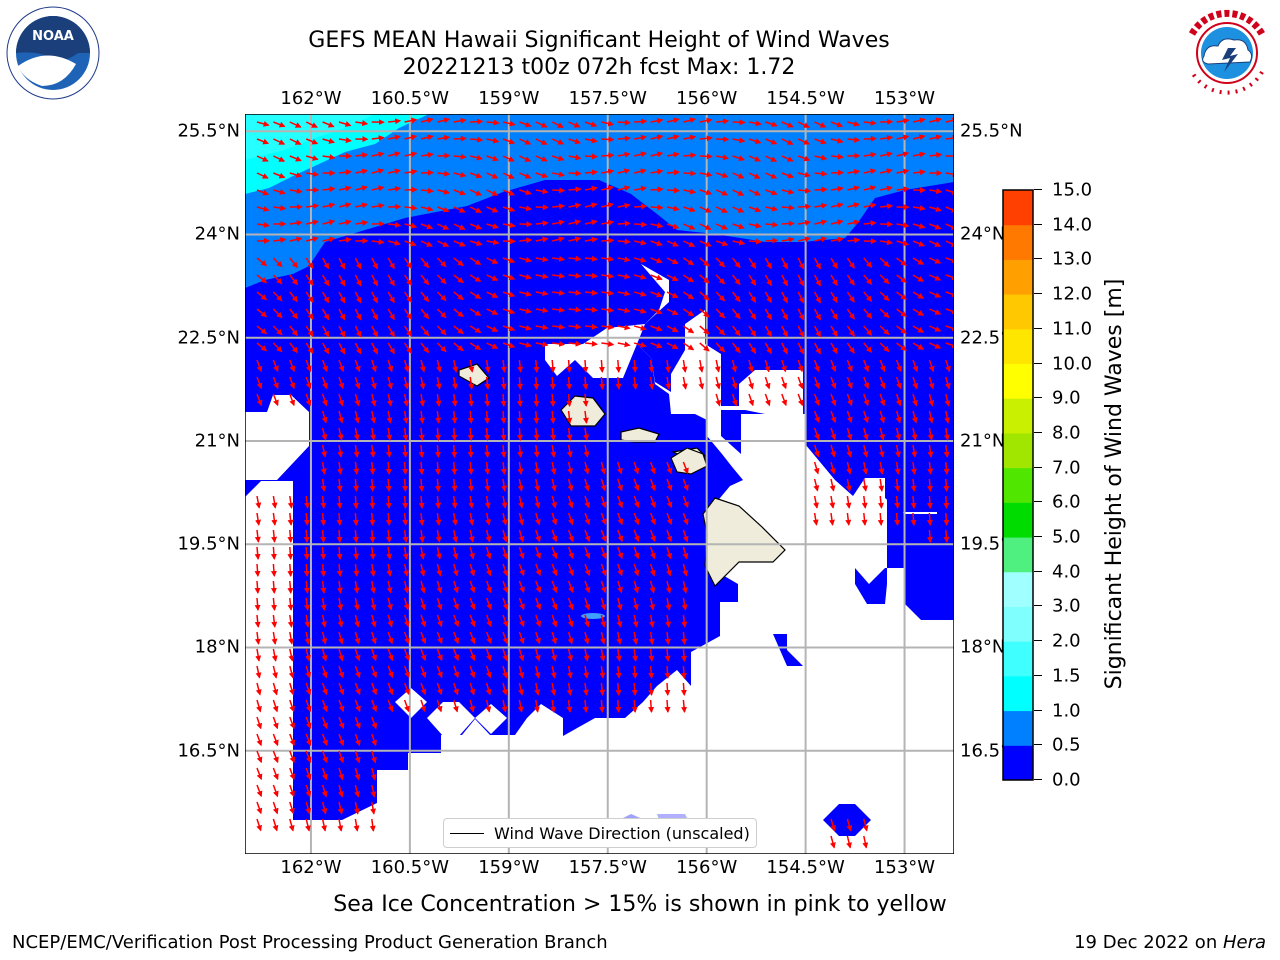  I want to click on lon-tick-top-1: 160.5°W, so click(410, 98).